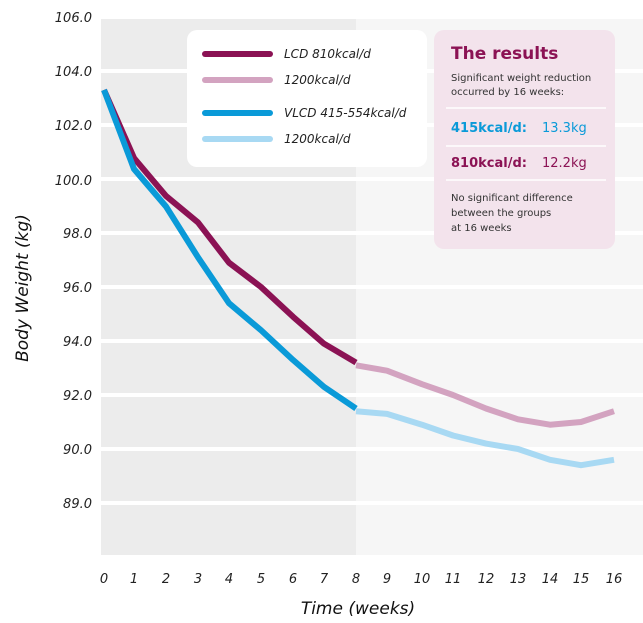 The height and width of the screenshot is (623, 643). Describe the element at coordinates (229, 579) in the screenshot. I see `x-tick-label: 4` at that location.